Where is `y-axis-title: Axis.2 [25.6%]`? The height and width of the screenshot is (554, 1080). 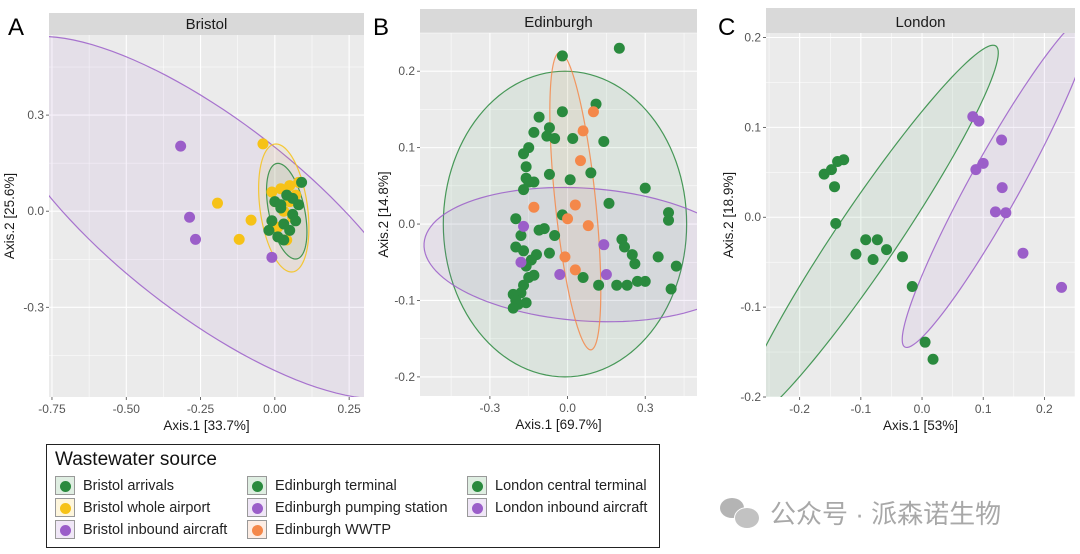 y-axis-title: Axis.2 [25.6%] is located at coordinates (9, 216).